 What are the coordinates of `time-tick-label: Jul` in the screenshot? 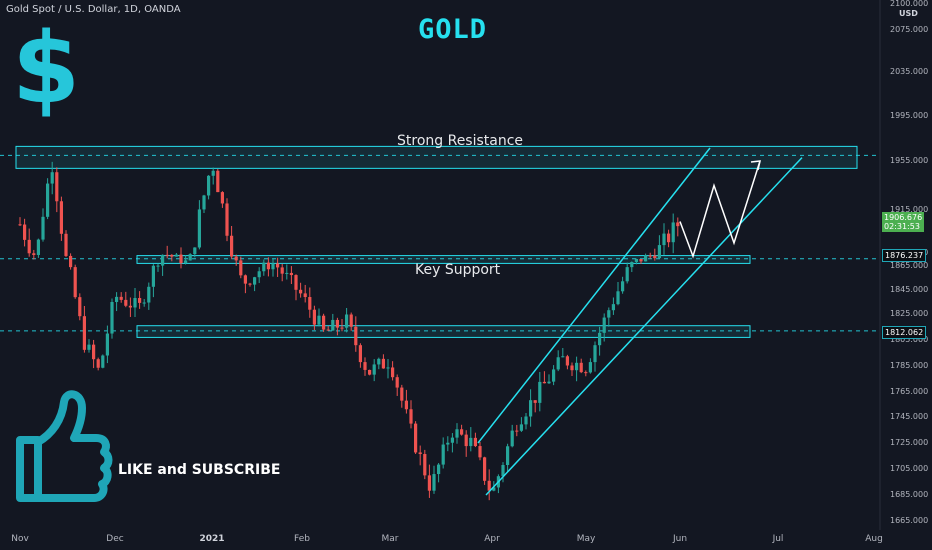 It's located at (778, 539).